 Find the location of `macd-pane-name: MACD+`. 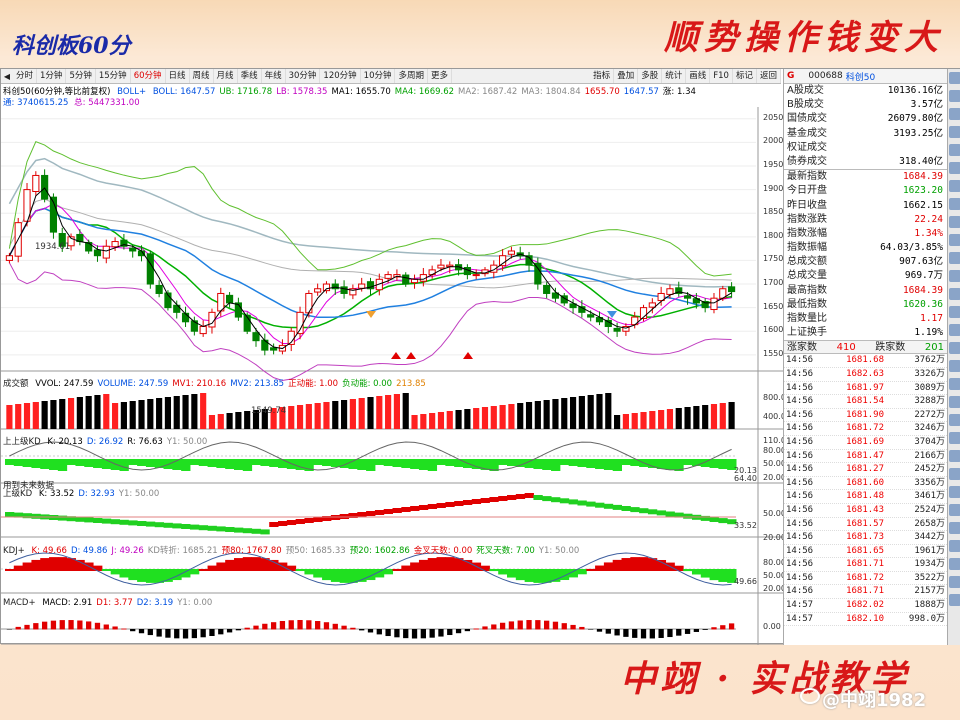

macd-pane-name: MACD+ is located at coordinates (19, 603).